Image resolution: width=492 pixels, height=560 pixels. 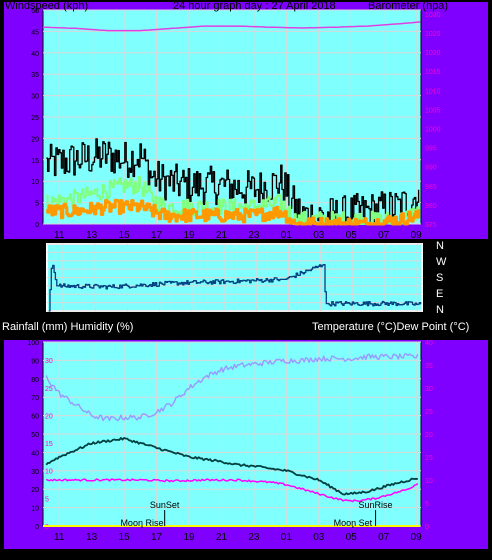 What do you see at coordinates (49, 416) in the screenshot?
I see `y-tick-label-rainfall: 20` at bounding box center [49, 416].